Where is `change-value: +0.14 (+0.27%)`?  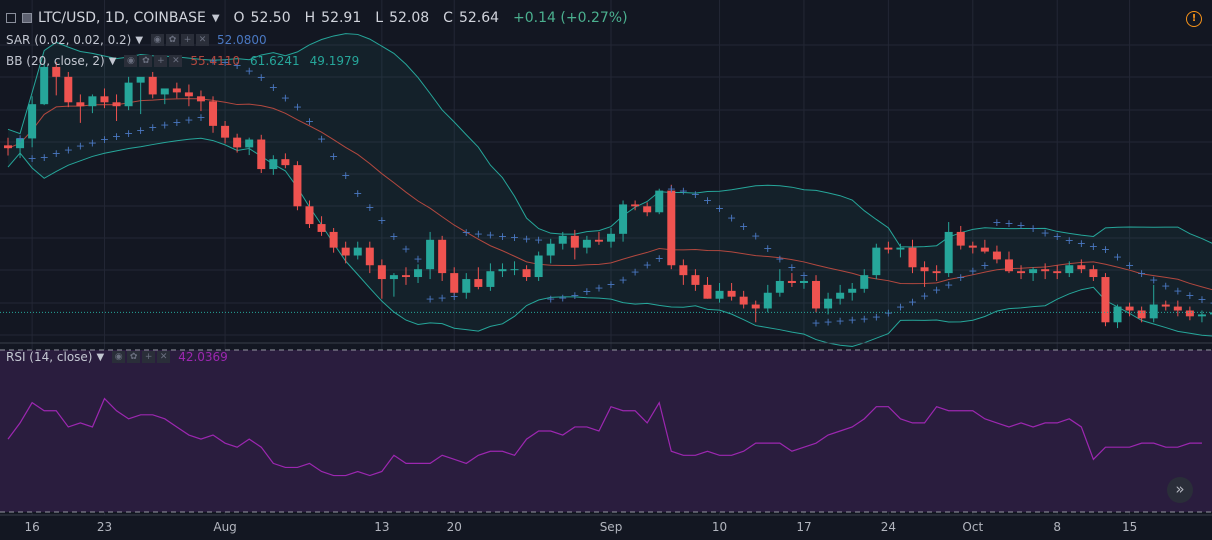 change-value: +0.14 (+0.27%) is located at coordinates (570, 18).